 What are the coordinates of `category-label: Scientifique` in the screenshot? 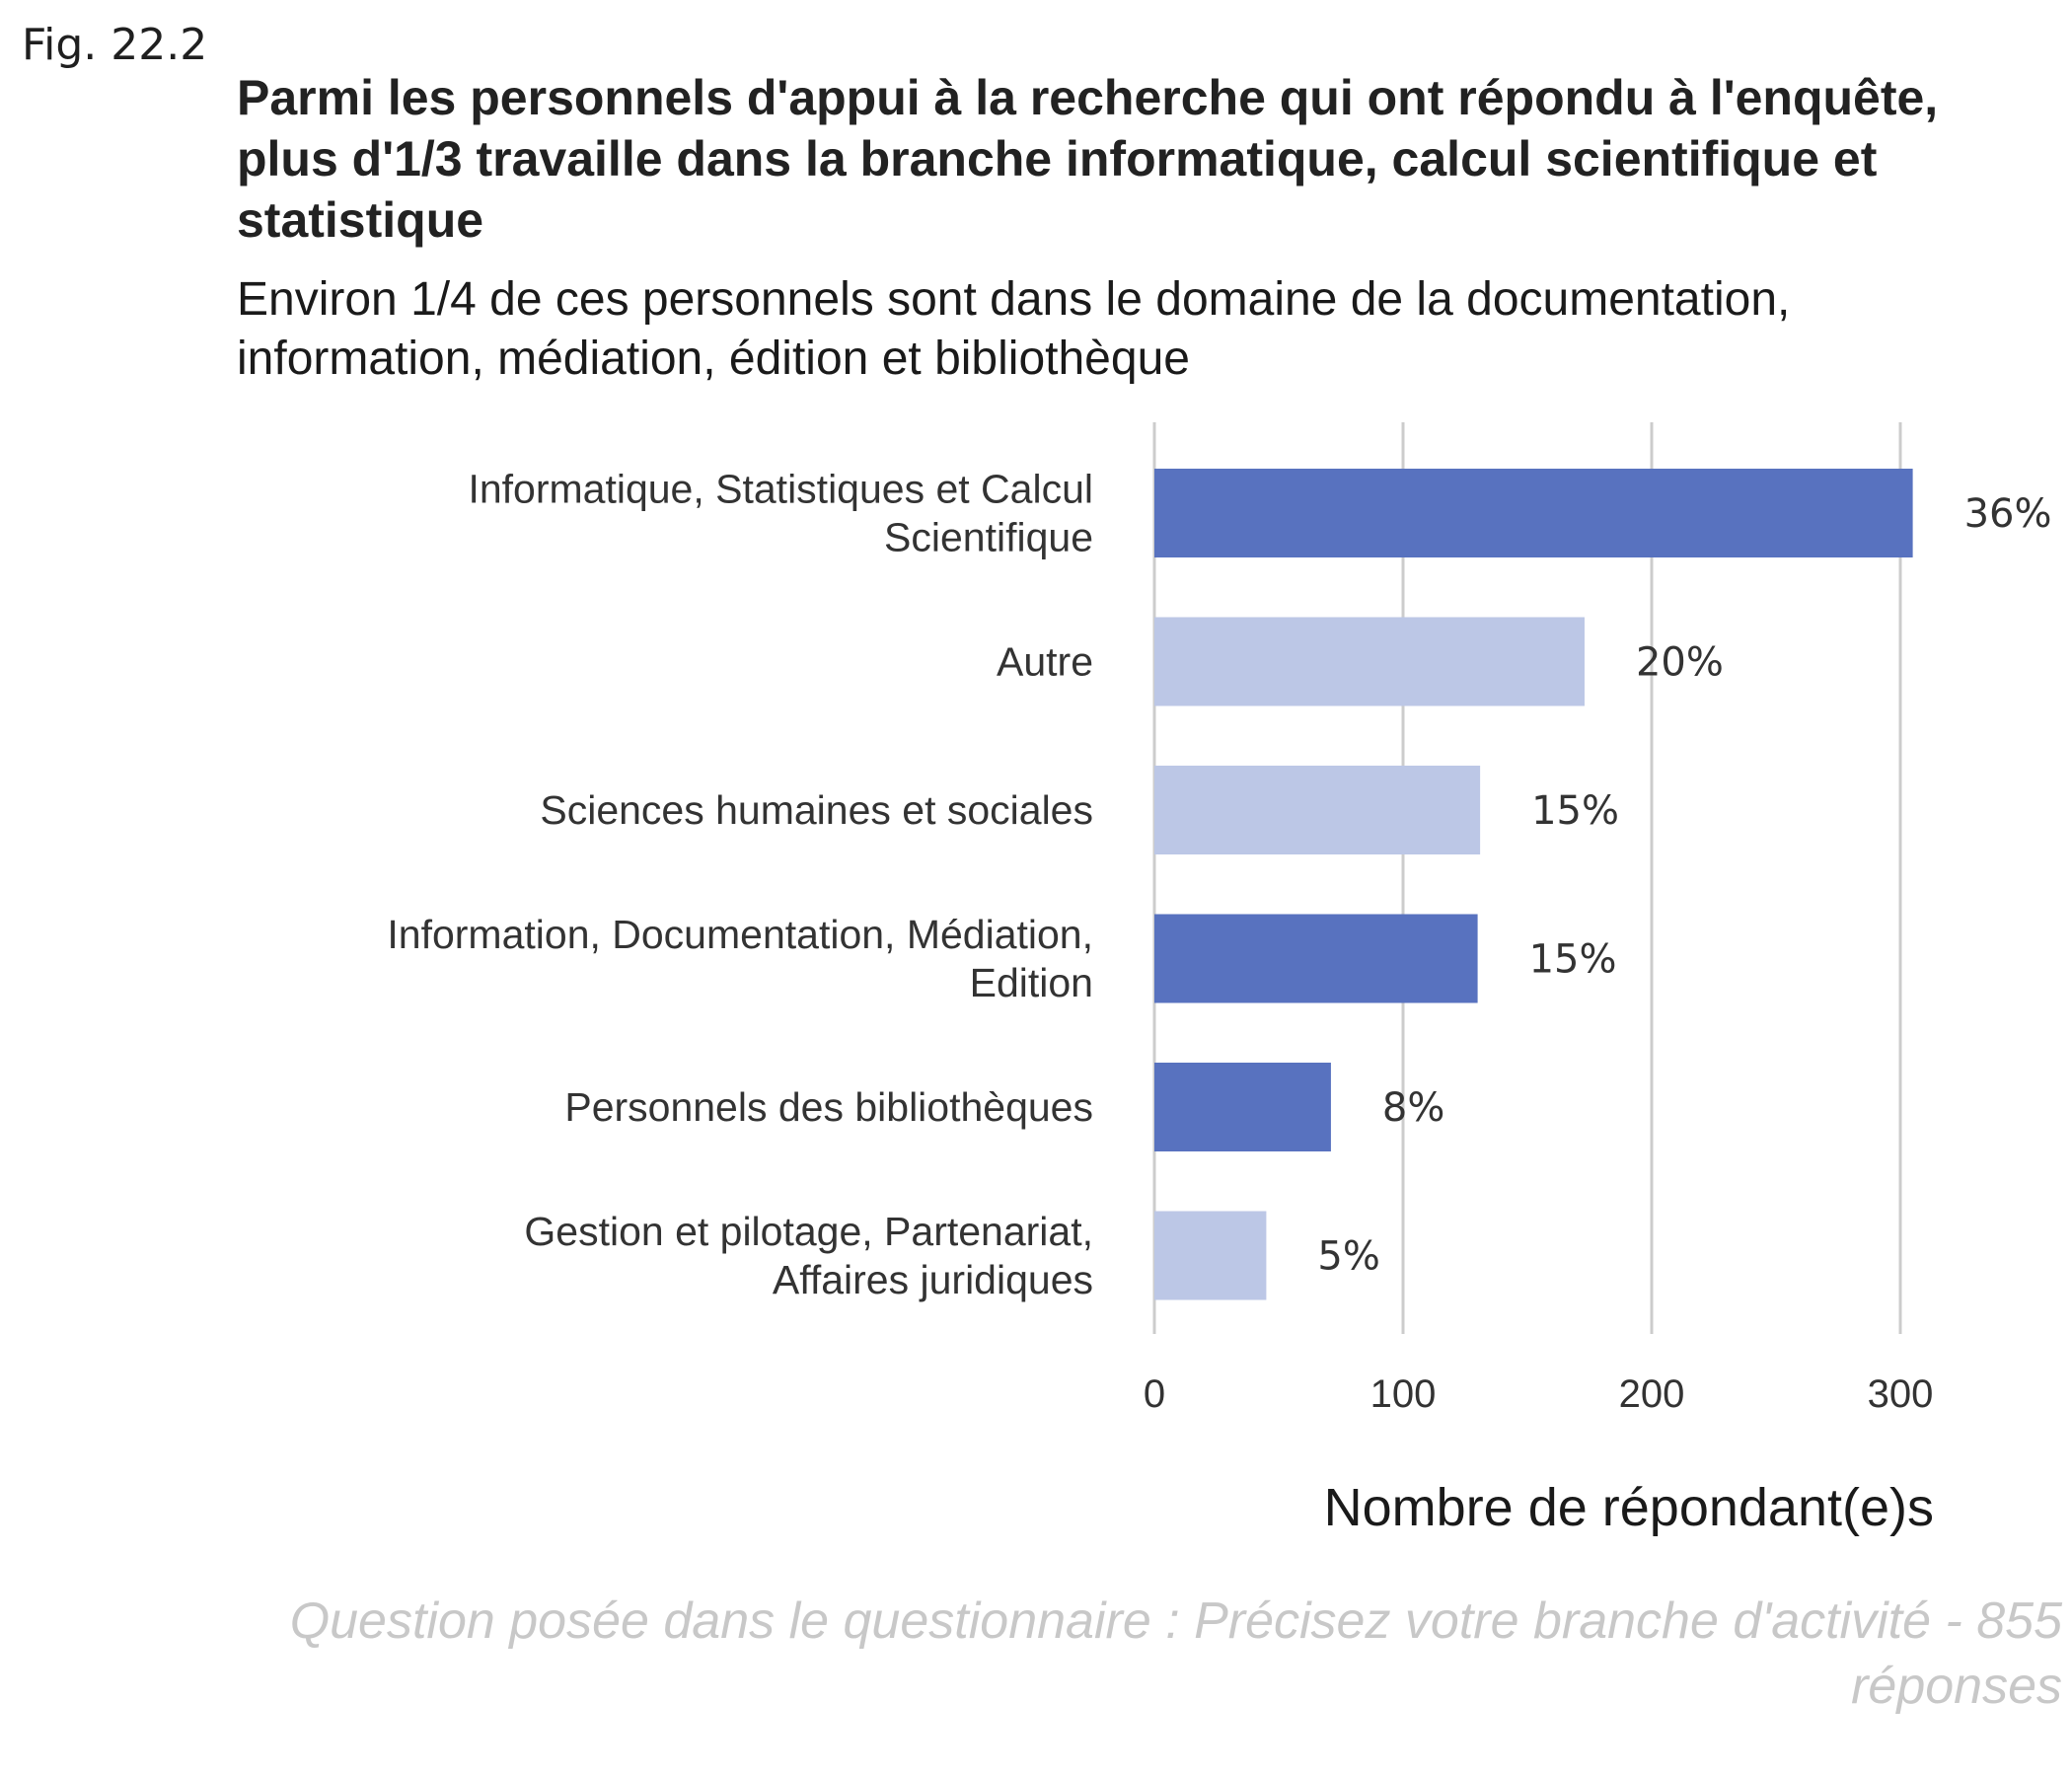 It's located at (989, 537).